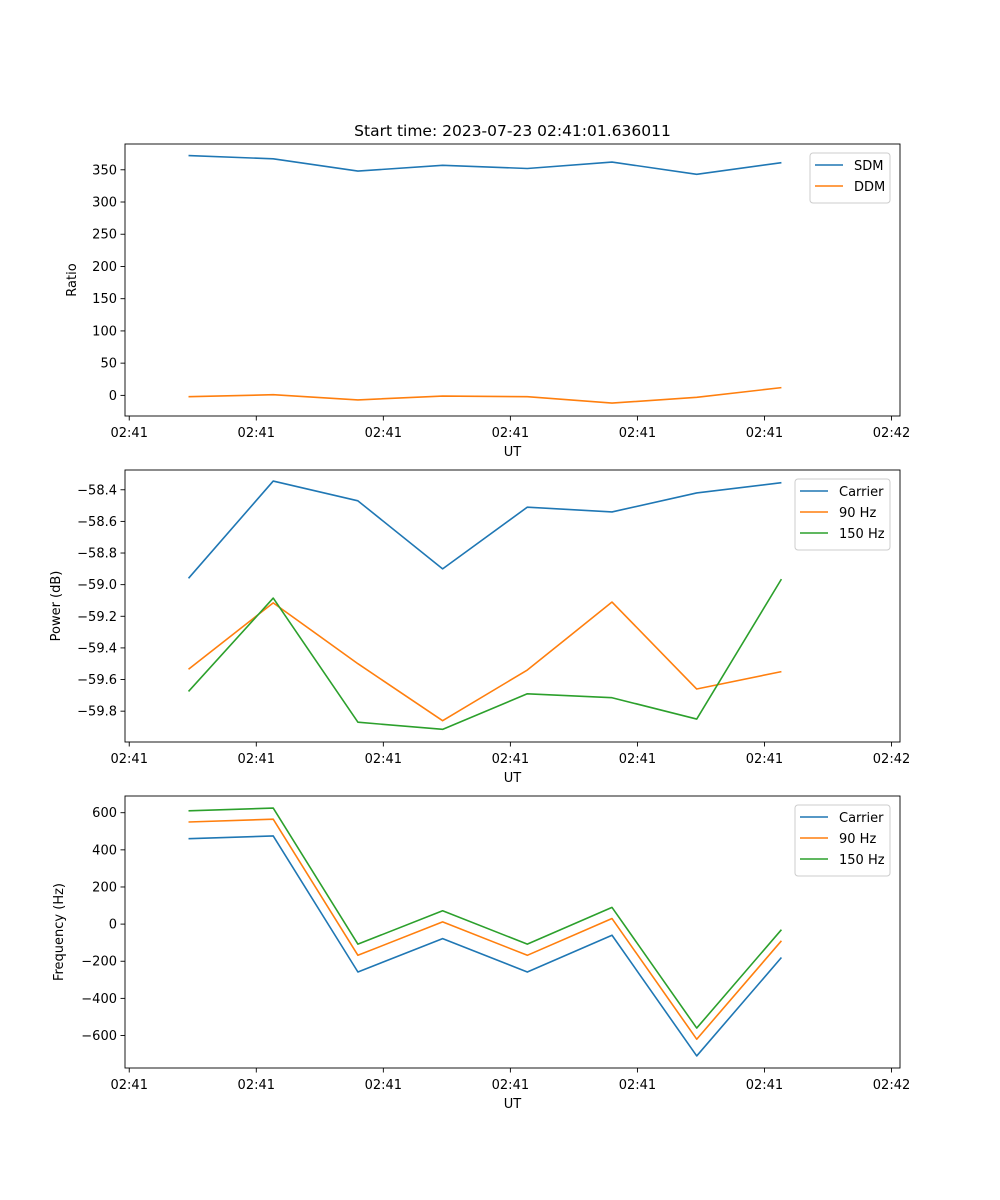 This screenshot has height=1200, width=1000. I want to click on y-tick-label: −59.2, so click(97, 617).